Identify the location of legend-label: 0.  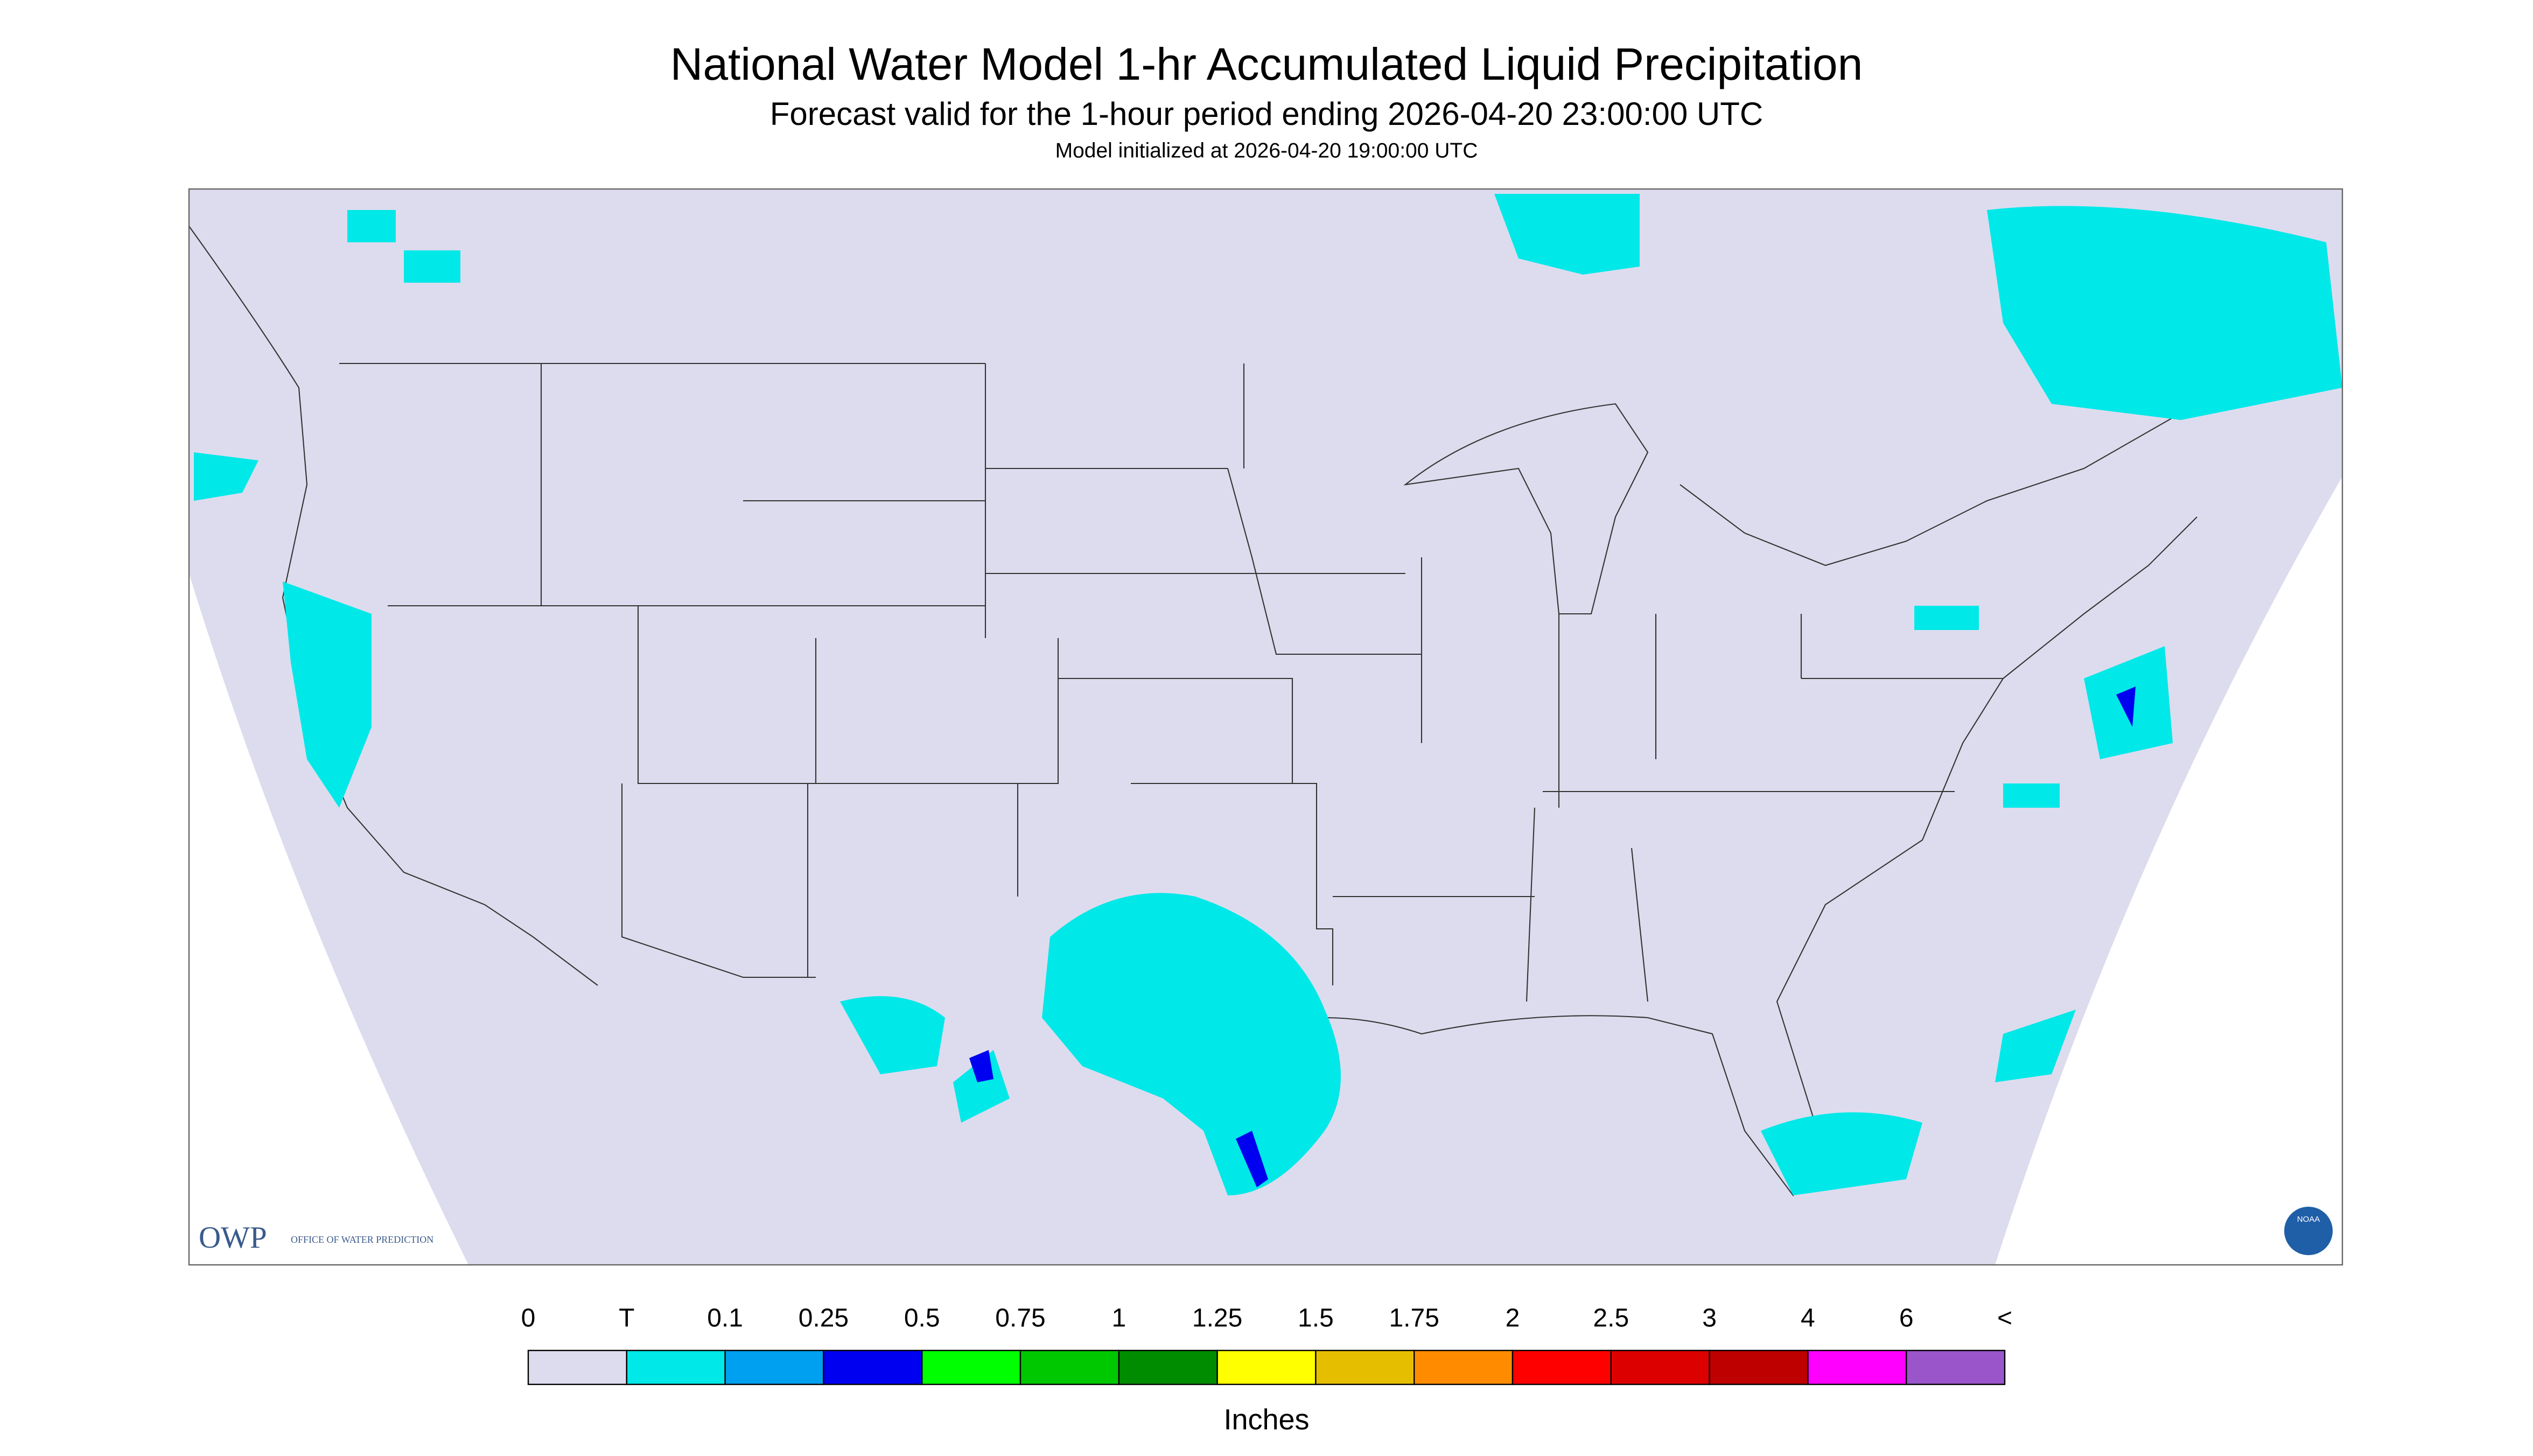
(529, 1318).